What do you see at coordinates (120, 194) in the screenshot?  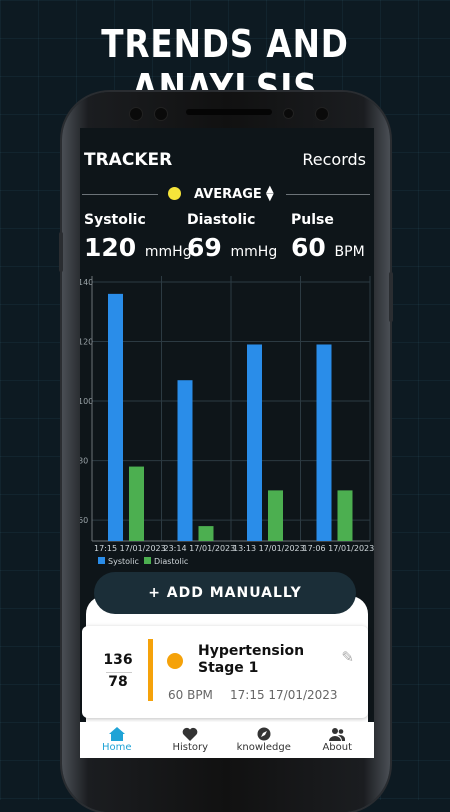 I see `divider-left` at bounding box center [120, 194].